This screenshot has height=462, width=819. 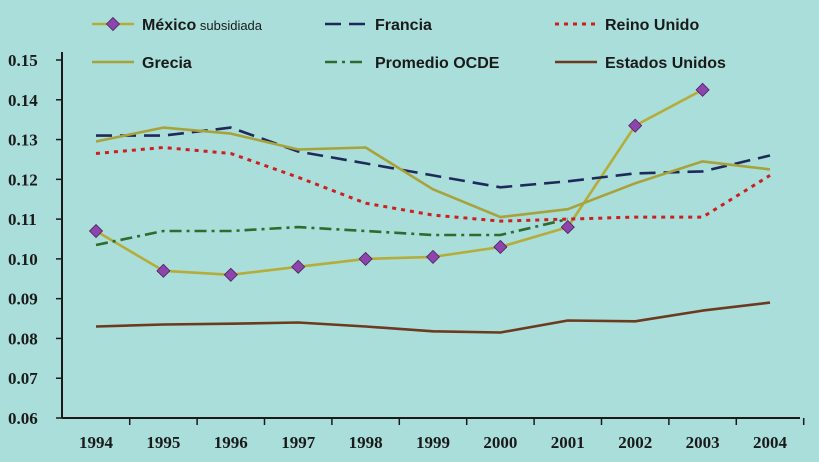 What do you see at coordinates (23, 140) in the screenshot?
I see `y-tick-label: 0.13` at bounding box center [23, 140].